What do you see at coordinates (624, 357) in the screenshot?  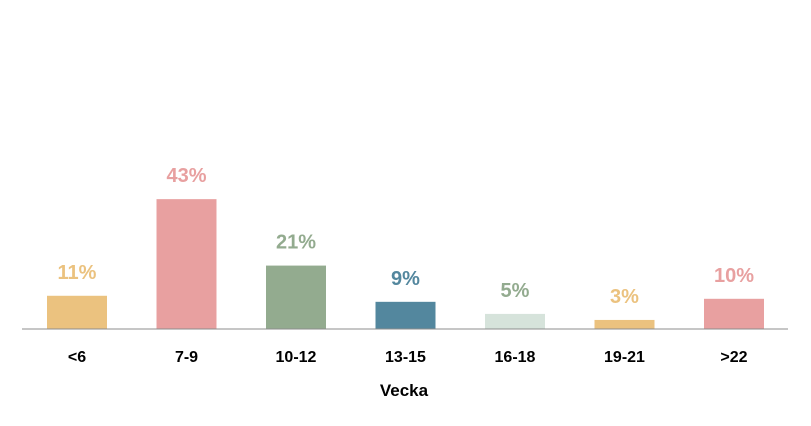 I see `x-tick-label-5: 19-21` at bounding box center [624, 357].